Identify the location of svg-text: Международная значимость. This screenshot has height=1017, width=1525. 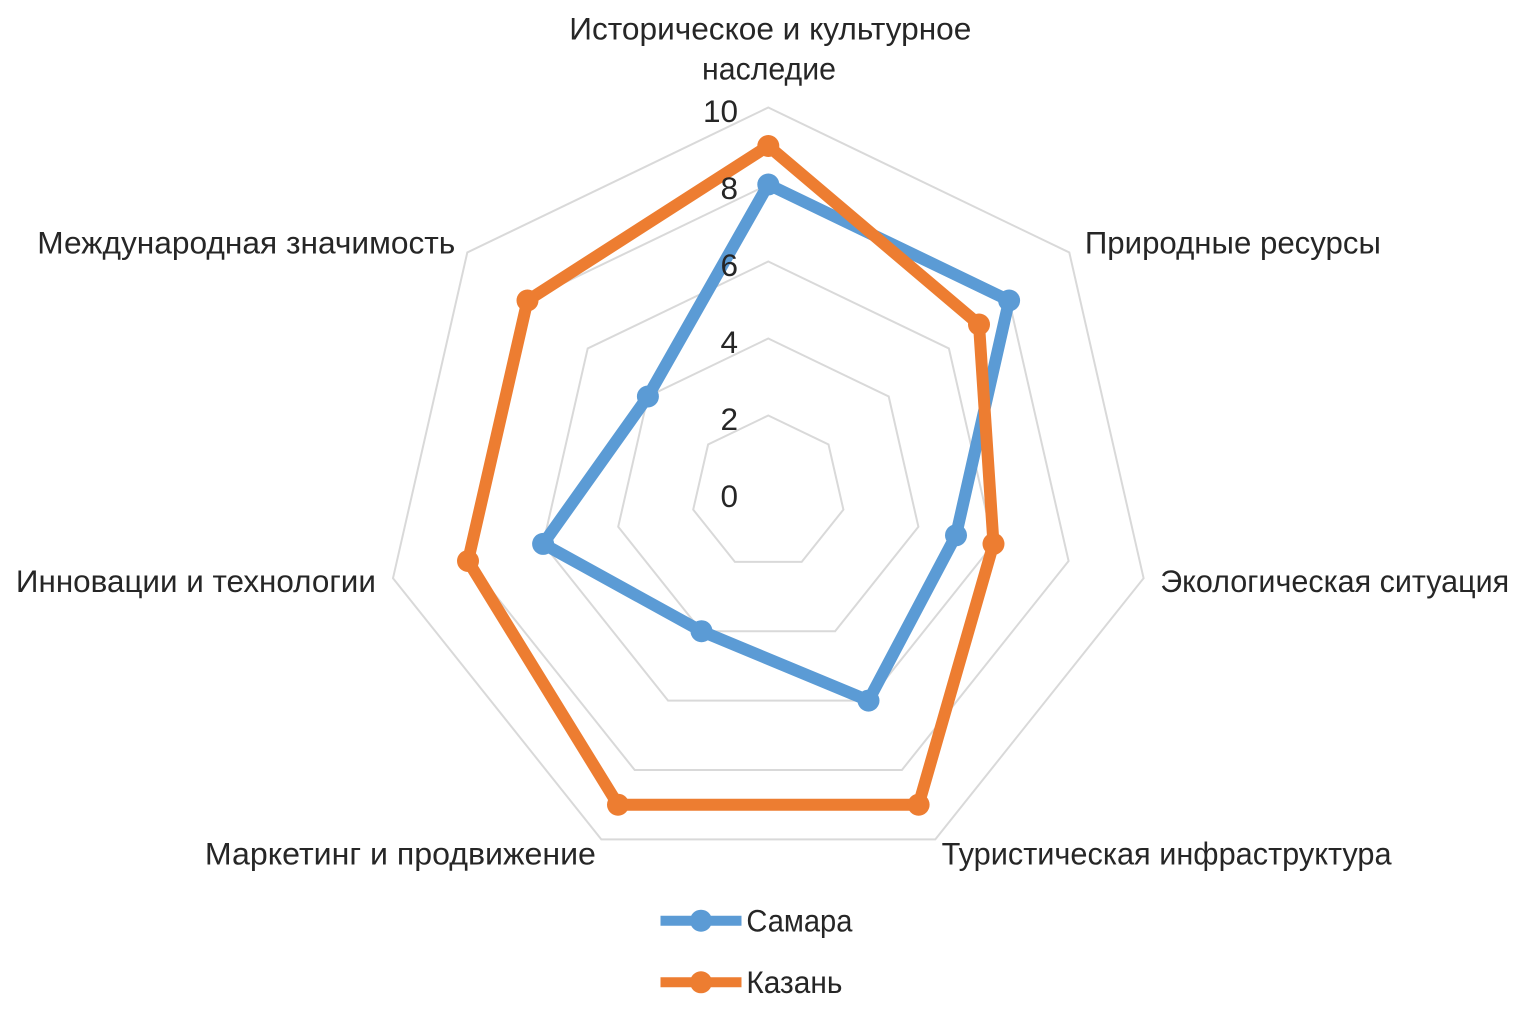
(246, 243).